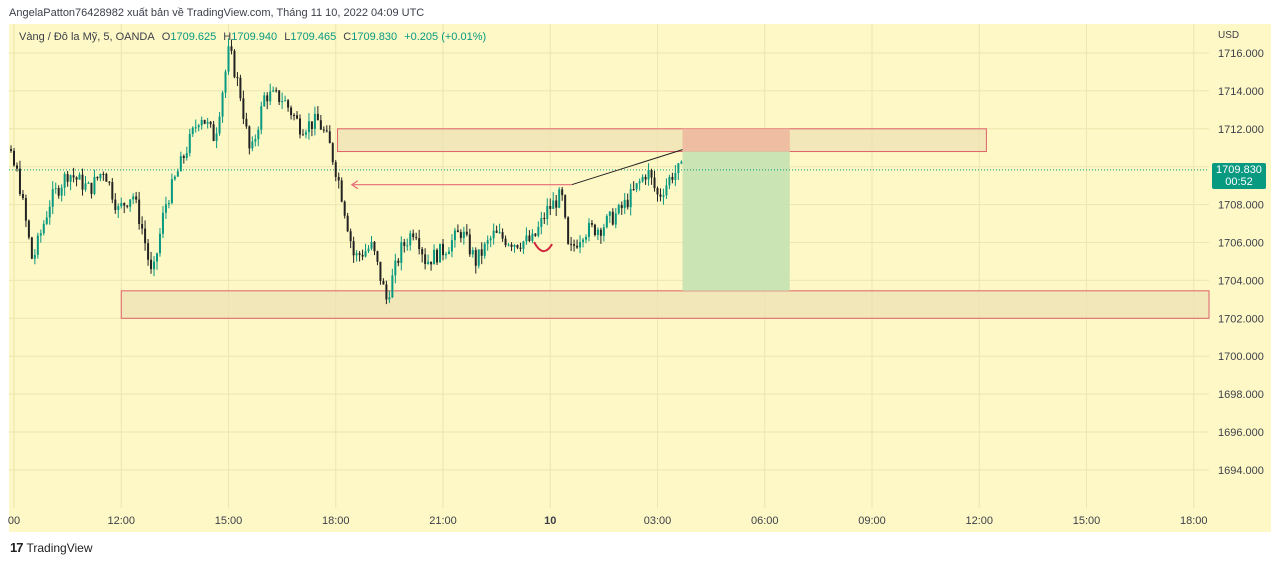 This screenshot has height=563, width=1280. What do you see at coordinates (1241, 395) in the screenshot?
I see `y-tick-label: 1698.000` at bounding box center [1241, 395].